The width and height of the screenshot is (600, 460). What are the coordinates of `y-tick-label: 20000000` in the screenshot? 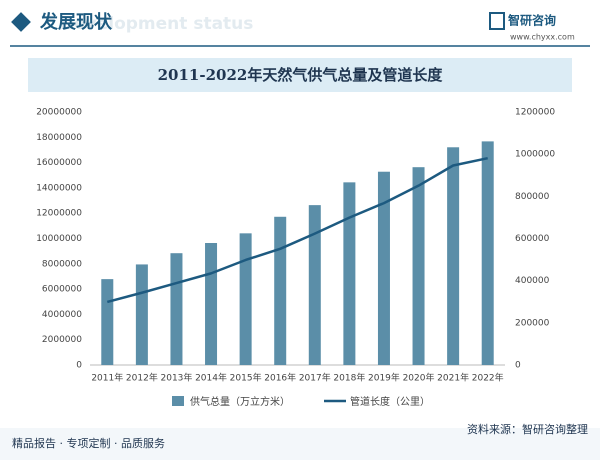 It's located at (59, 113).